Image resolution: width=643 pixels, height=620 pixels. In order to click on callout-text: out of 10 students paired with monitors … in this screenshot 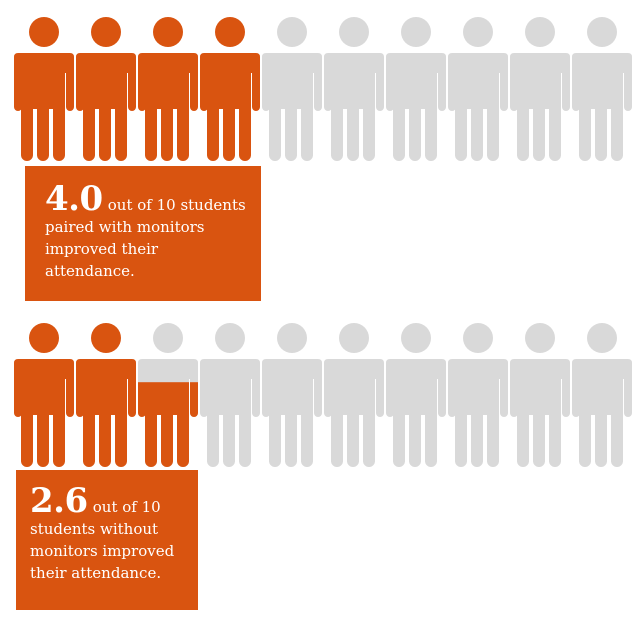, I will do `click(145, 238)`.